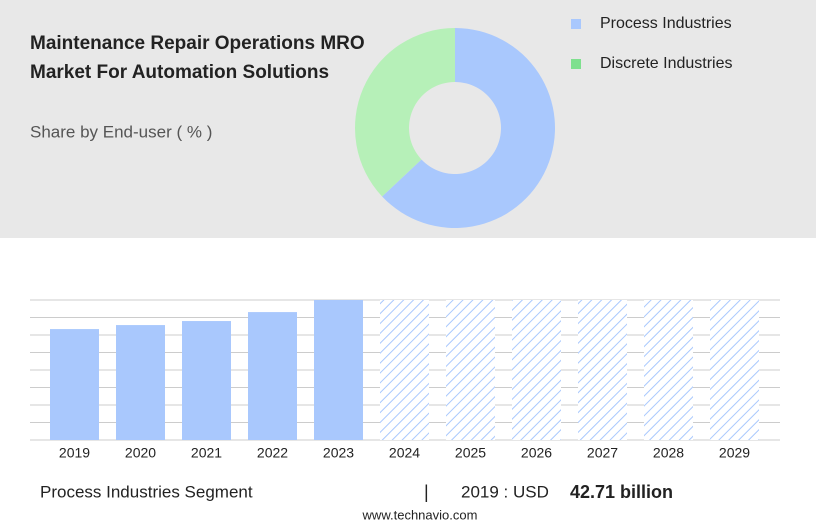 The image size is (816, 528). What do you see at coordinates (668, 453) in the screenshot?
I see `x-tick-label: 2028` at bounding box center [668, 453].